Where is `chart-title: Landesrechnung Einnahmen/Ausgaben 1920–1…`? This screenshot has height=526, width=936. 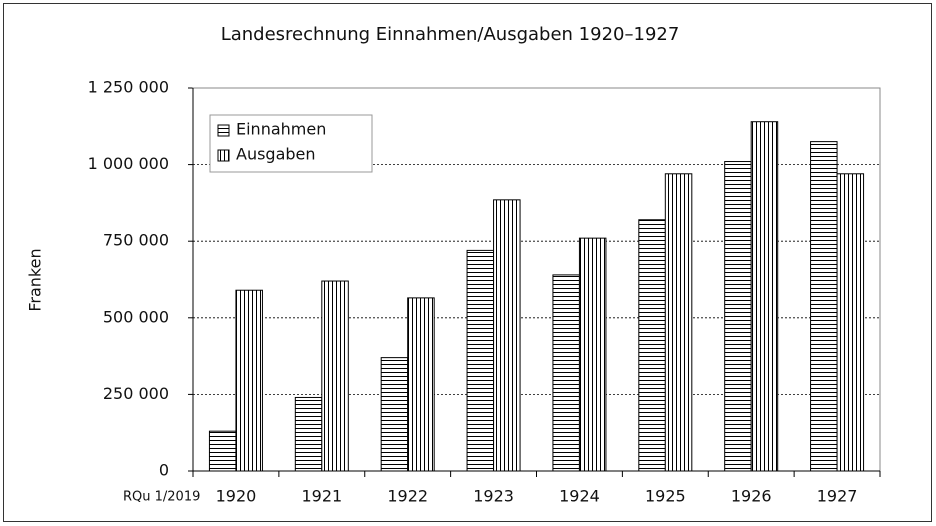
chart-title: Landesrechnung Einnahmen/Ausgaben 1920–1… is located at coordinates (450, 34).